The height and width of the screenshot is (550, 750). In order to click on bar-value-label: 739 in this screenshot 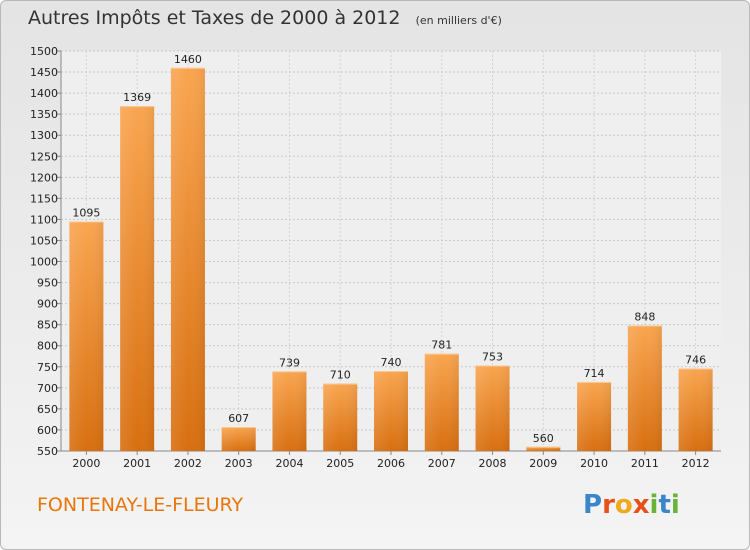, I will do `click(289, 362)`.